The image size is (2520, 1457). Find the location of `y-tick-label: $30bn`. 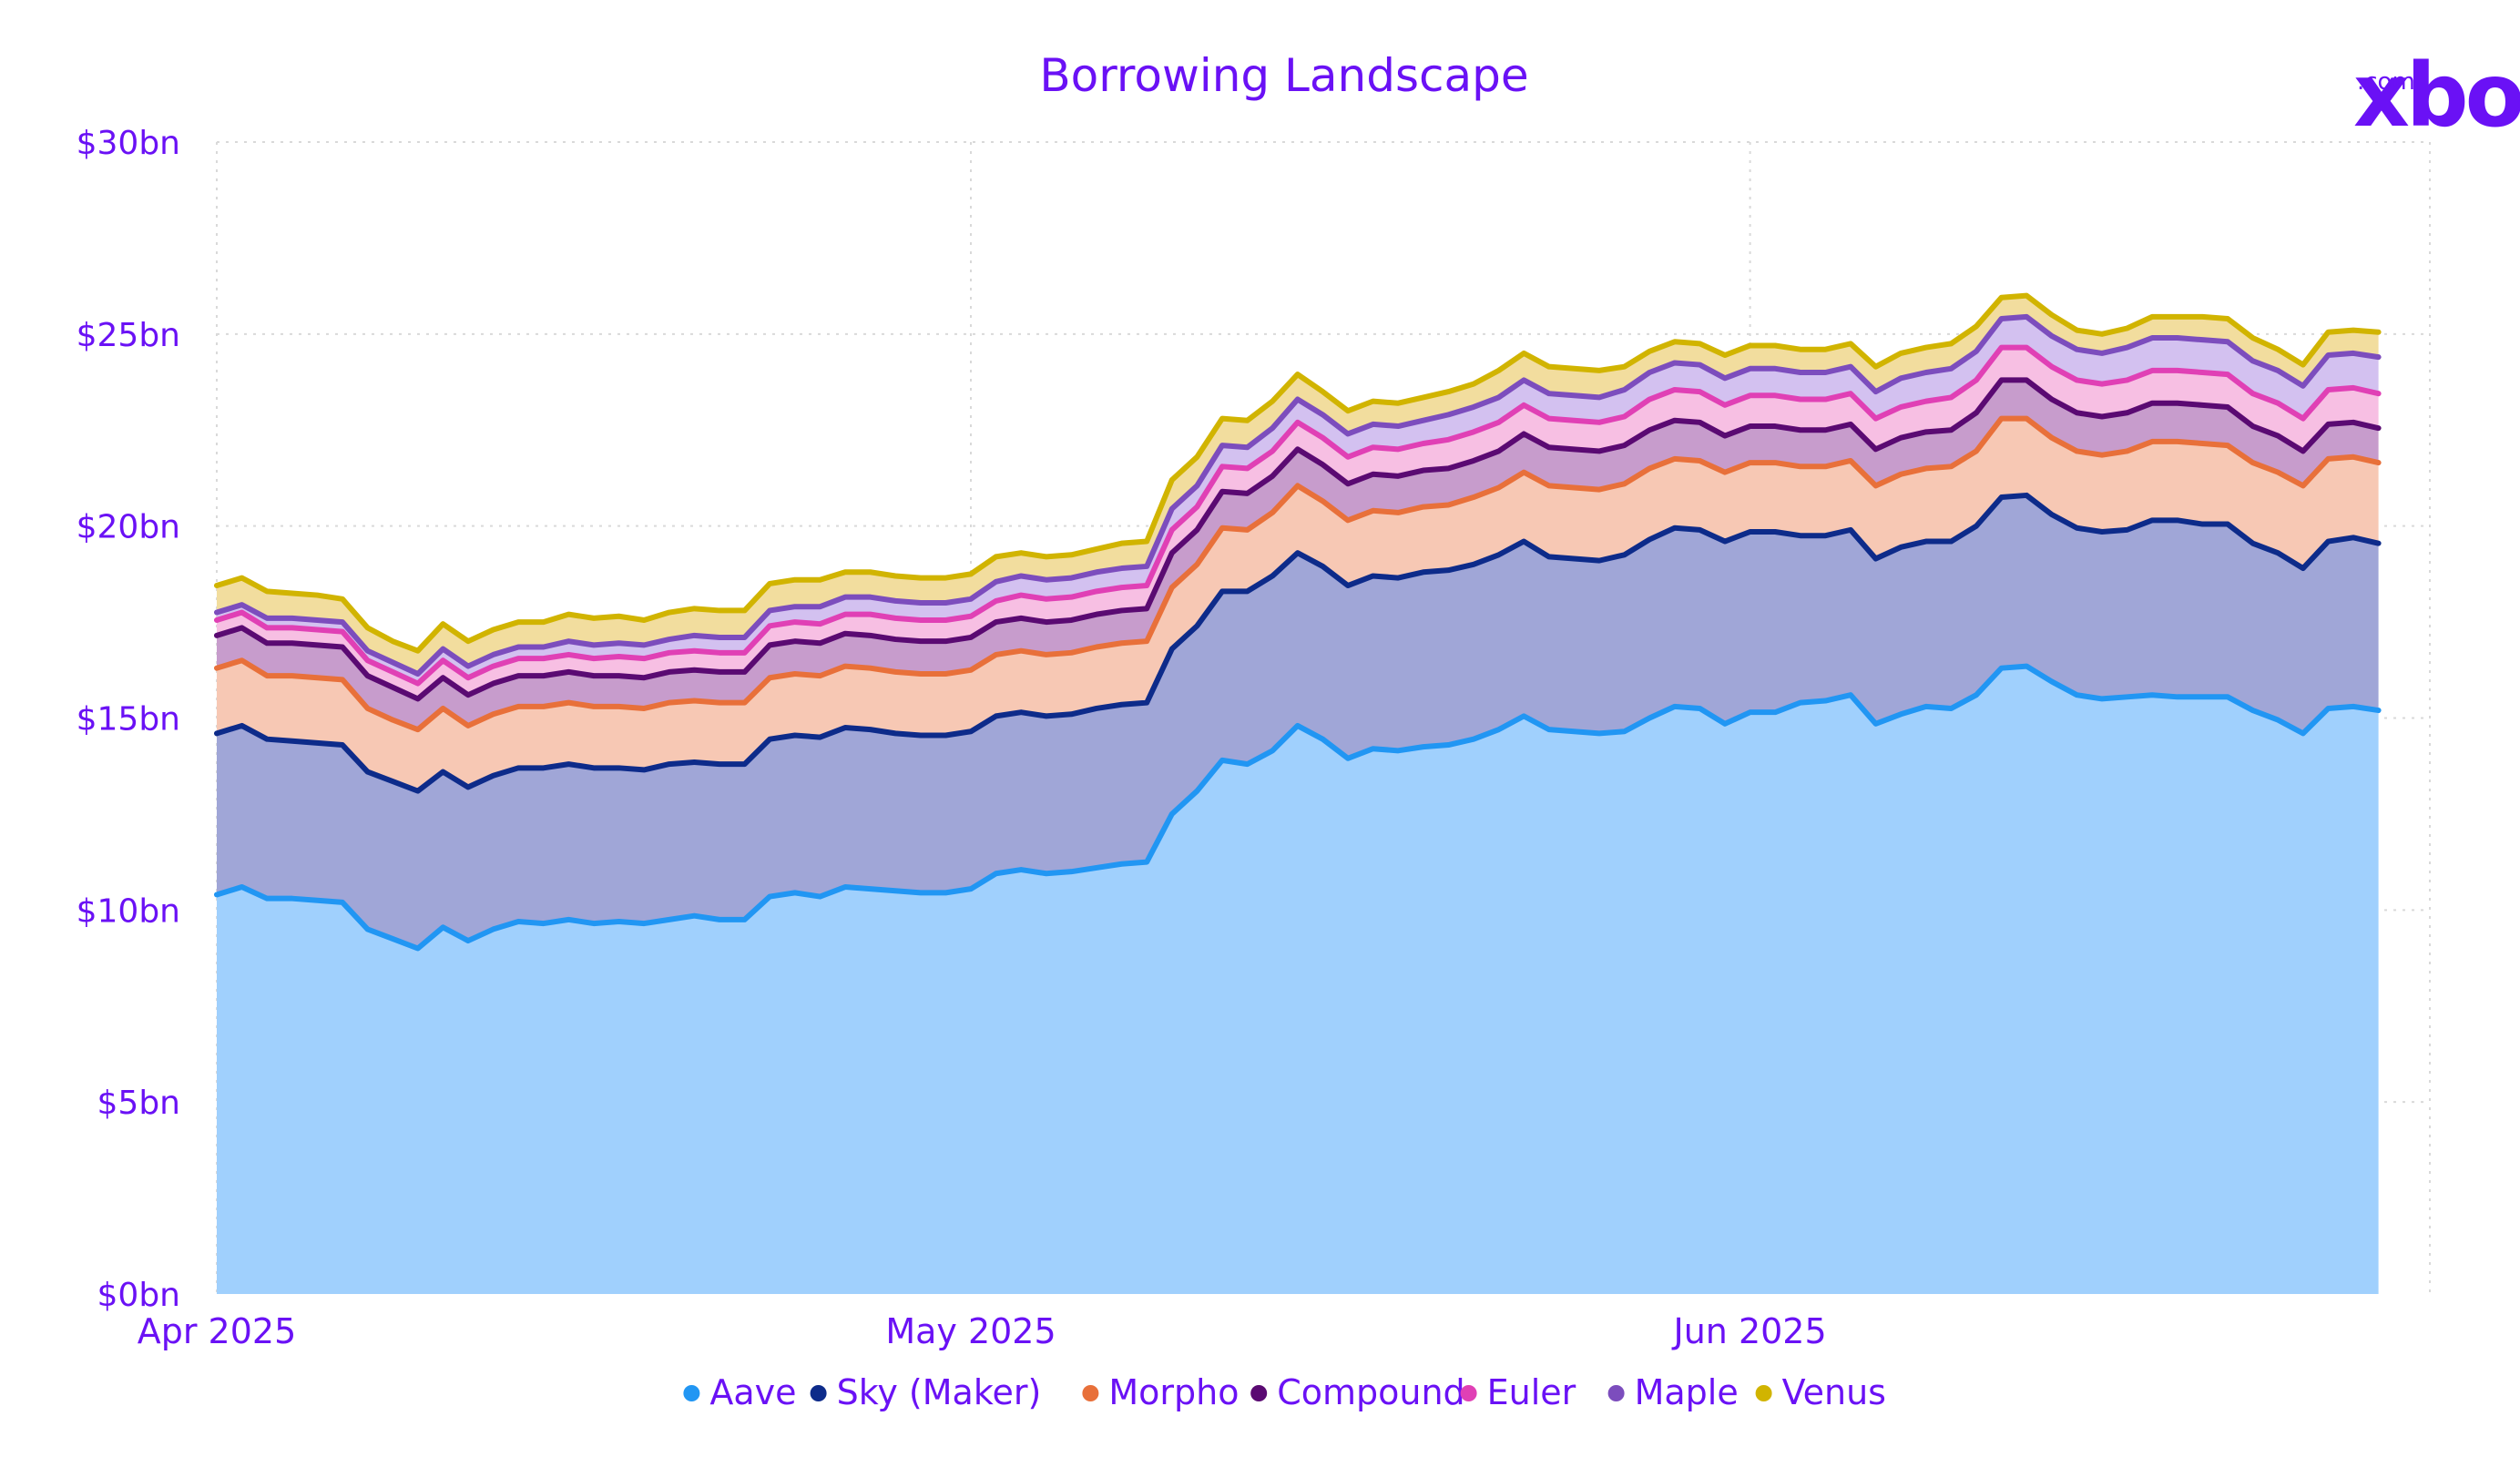

y-tick-label: $30bn is located at coordinates (128, 144).